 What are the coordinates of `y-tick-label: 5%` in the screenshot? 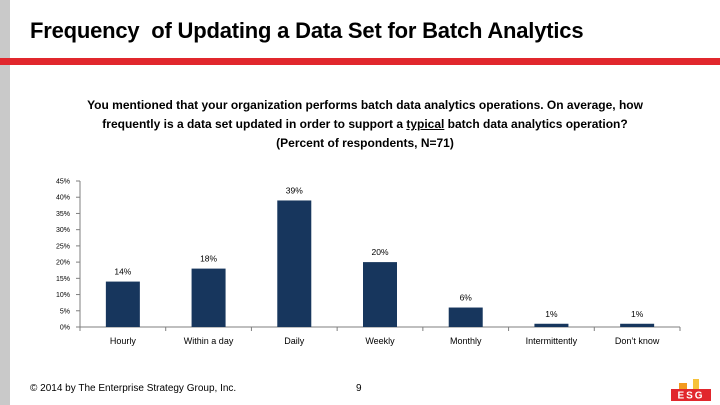 It's located at (65, 311).